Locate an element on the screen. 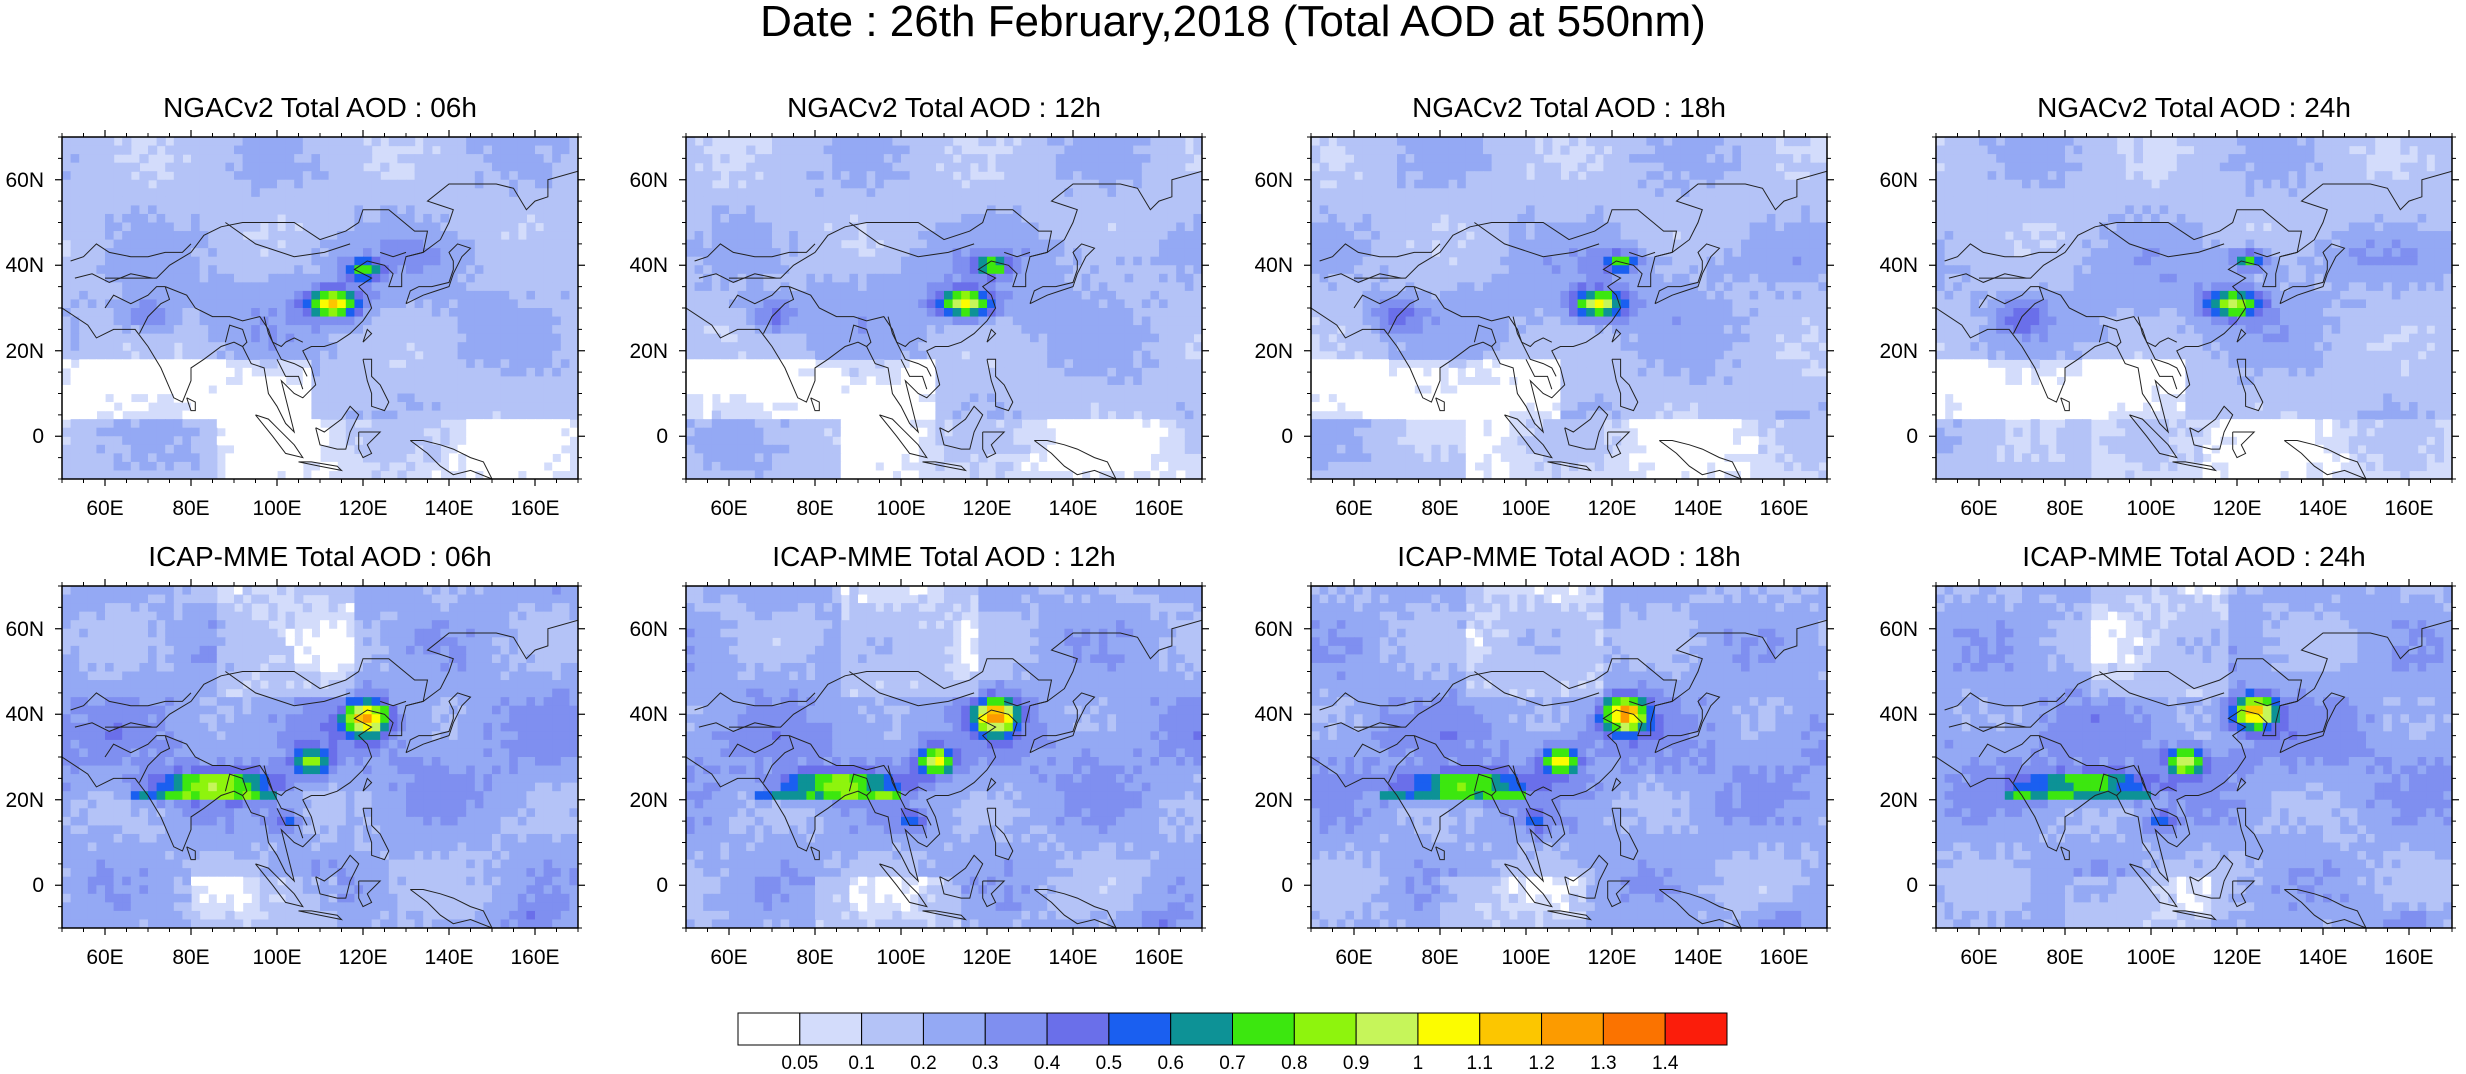 The width and height of the screenshot is (2466, 1074). colorbar-label: 0.2 is located at coordinates (923, 1063).